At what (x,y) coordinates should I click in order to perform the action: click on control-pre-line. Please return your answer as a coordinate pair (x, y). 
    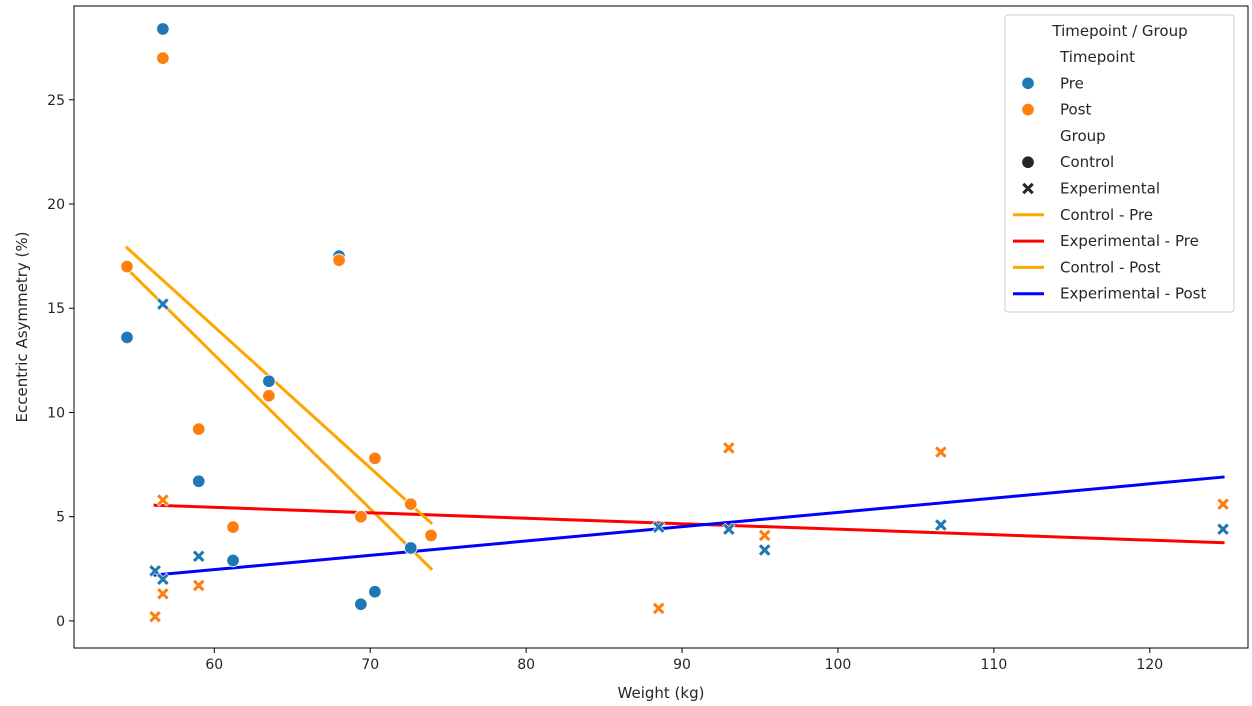
    Looking at the image, I should click on (279, 418).